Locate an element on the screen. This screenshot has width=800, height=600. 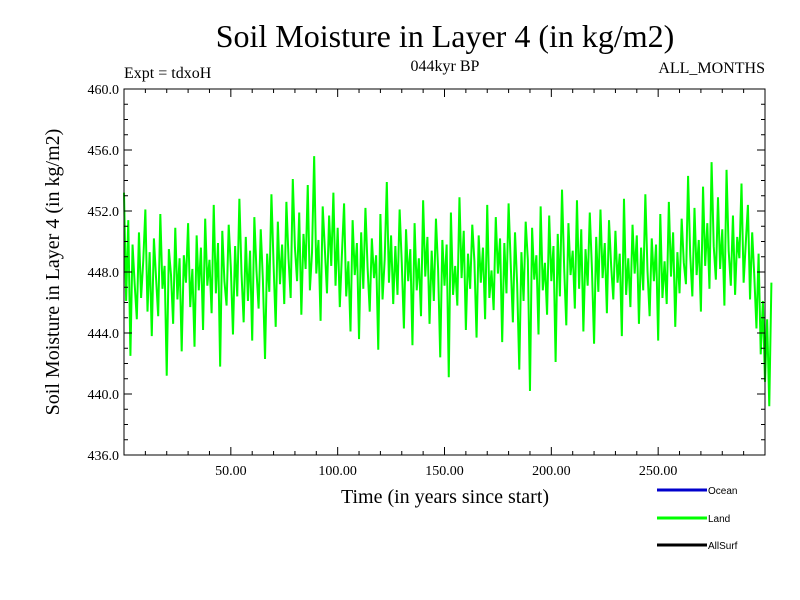
legend-label-allsurf: AllSurf is located at coordinates (723, 546).